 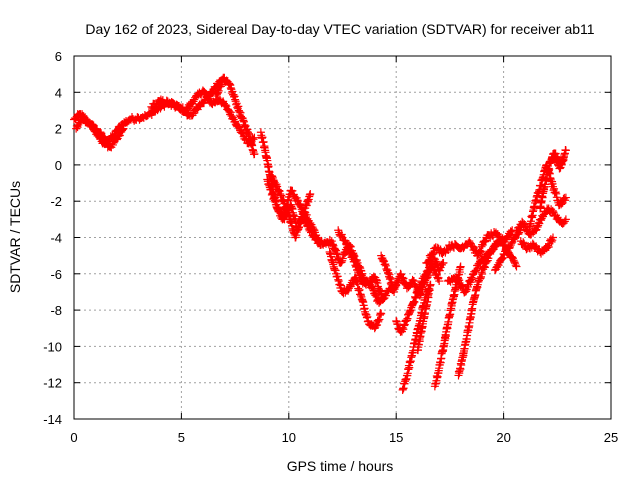 What do you see at coordinates (56, 274) in the screenshot?
I see `y-tick-label: -6` at bounding box center [56, 274].